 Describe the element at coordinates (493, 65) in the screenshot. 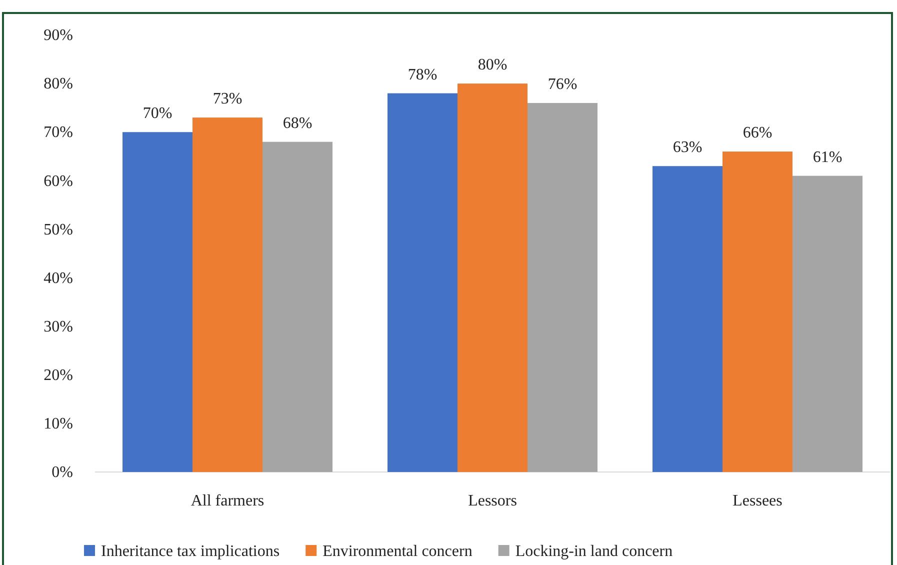

I see `data-label: 80%` at that location.